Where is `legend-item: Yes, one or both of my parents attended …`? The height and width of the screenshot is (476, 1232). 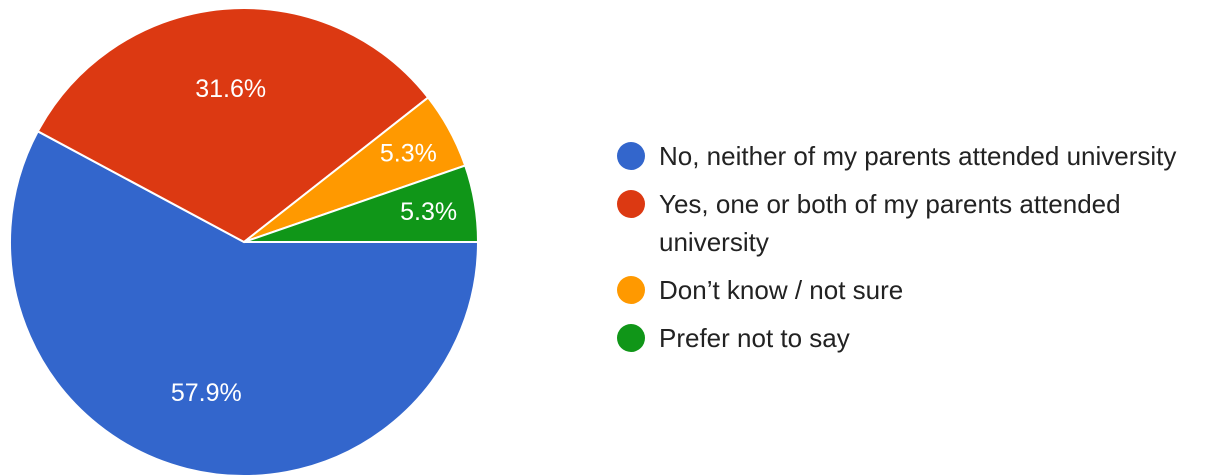 legend-item: Yes, one or both of my parents attended … is located at coordinates (917, 223).